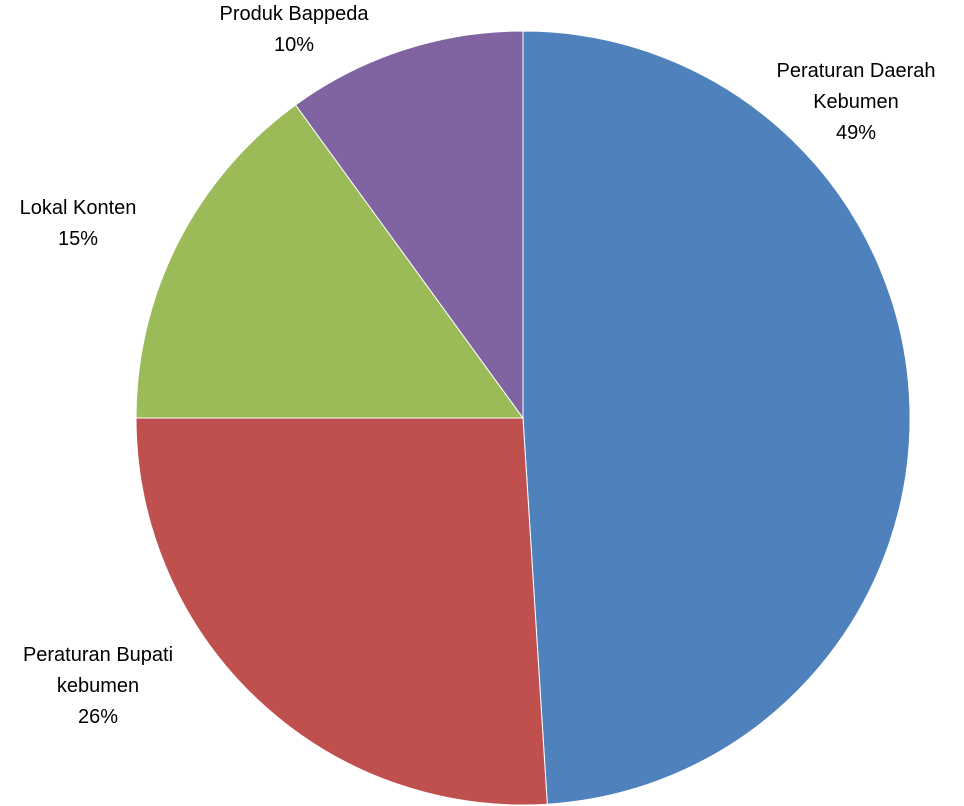  What do you see at coordinates (294, 29) in the screenshot?
I see `slice-label: Produk Bappeda 10%` at bounding box center [294, 29].